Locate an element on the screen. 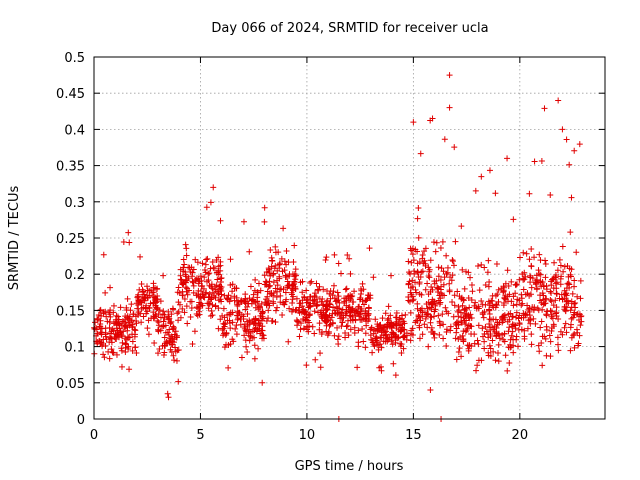  y-tick-label: 0 is located at coordinates (81, 420).